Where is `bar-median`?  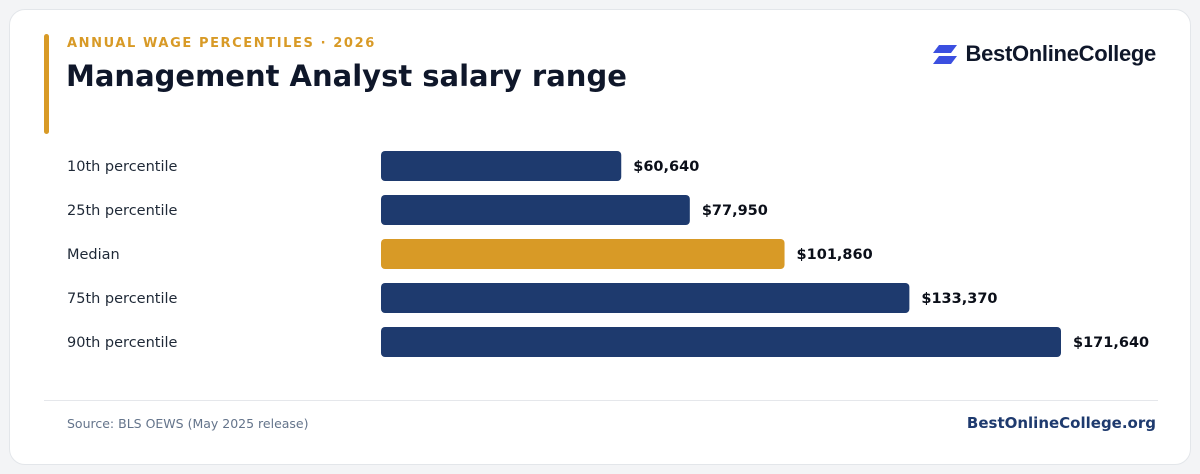 bar-median is located at coordinates (583, 254).